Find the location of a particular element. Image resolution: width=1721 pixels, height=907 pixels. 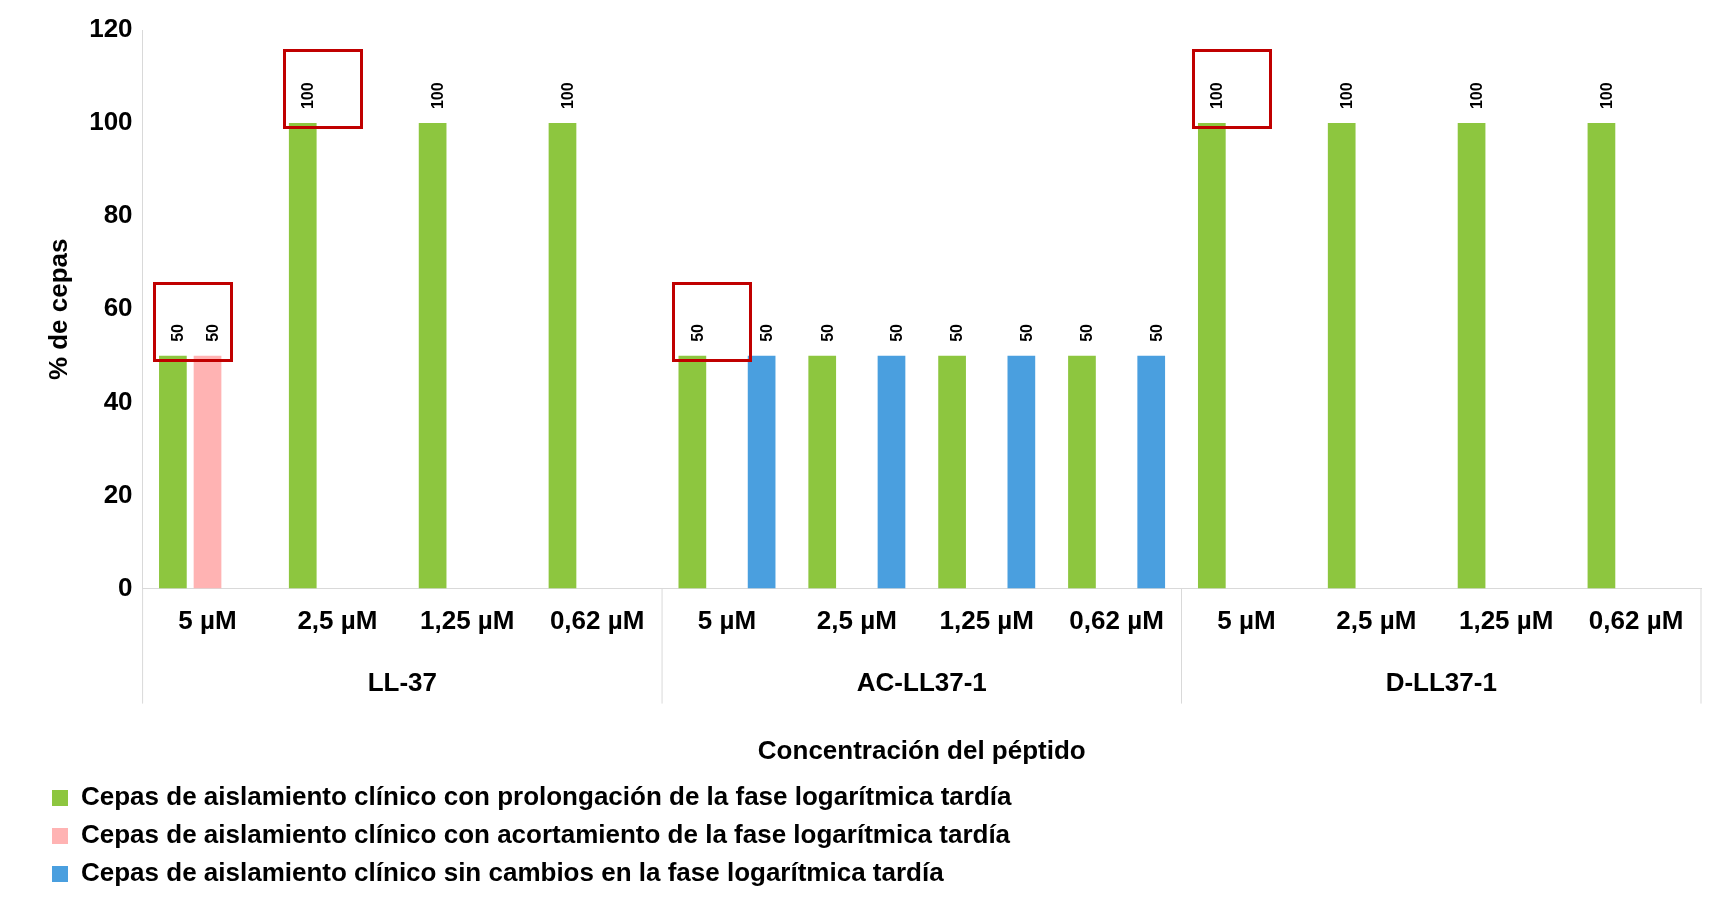

x-axis-title: Concentración del péptido is located at coordinates (921, 749).